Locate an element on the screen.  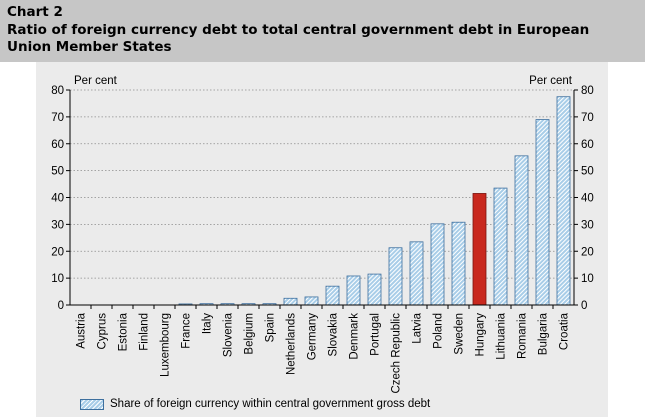
x-tick-label-france: France is located at coordinates (187, 331).